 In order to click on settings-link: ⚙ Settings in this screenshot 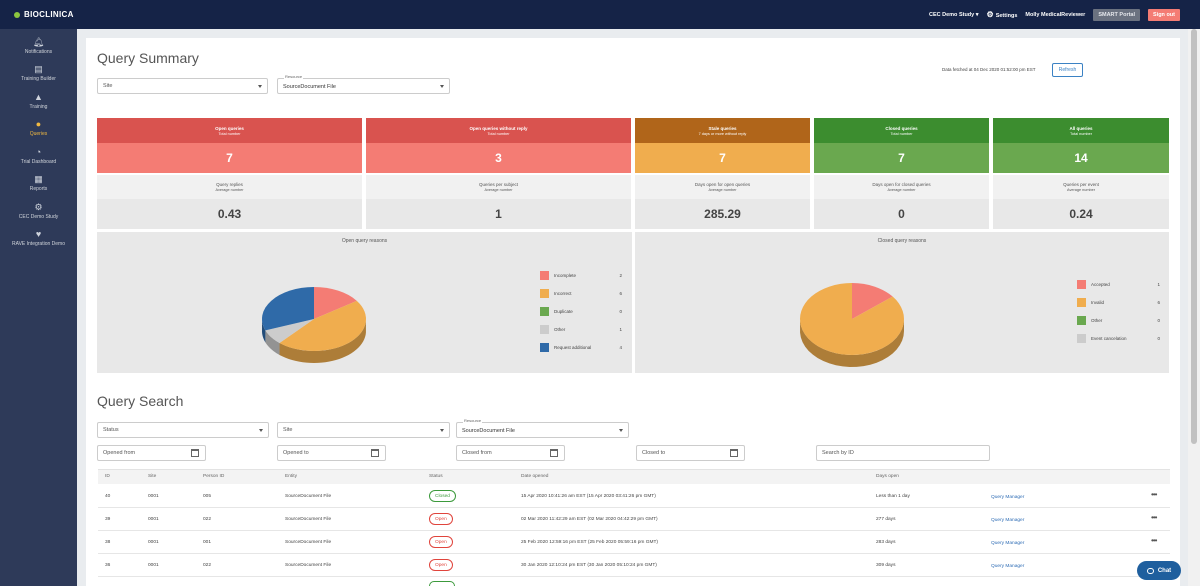, I will do `click(1002, 14)`.